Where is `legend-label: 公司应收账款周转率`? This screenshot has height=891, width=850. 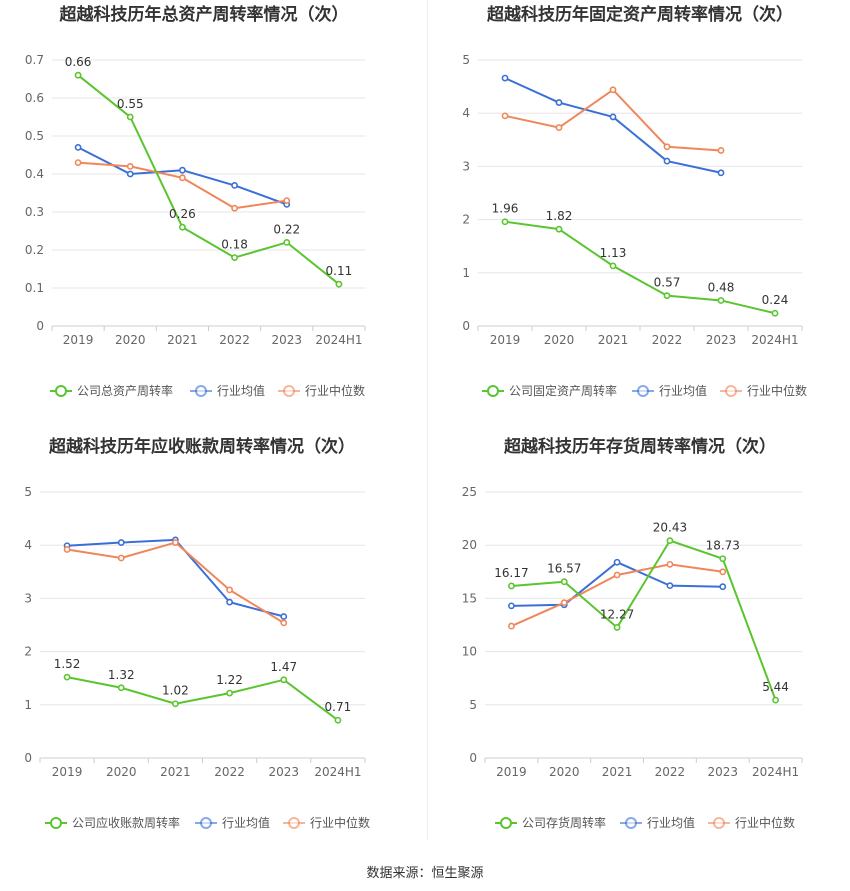 legend-label: 公司应收账款周转率 is located at coordinates (126, 822).